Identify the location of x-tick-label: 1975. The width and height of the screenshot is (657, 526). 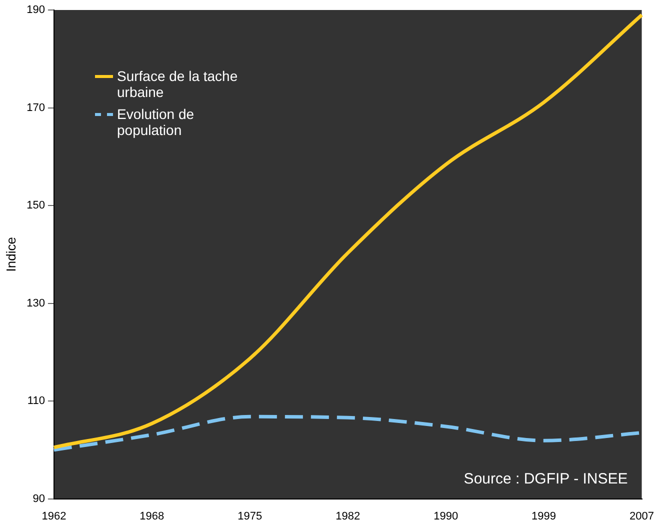
(250, 516).